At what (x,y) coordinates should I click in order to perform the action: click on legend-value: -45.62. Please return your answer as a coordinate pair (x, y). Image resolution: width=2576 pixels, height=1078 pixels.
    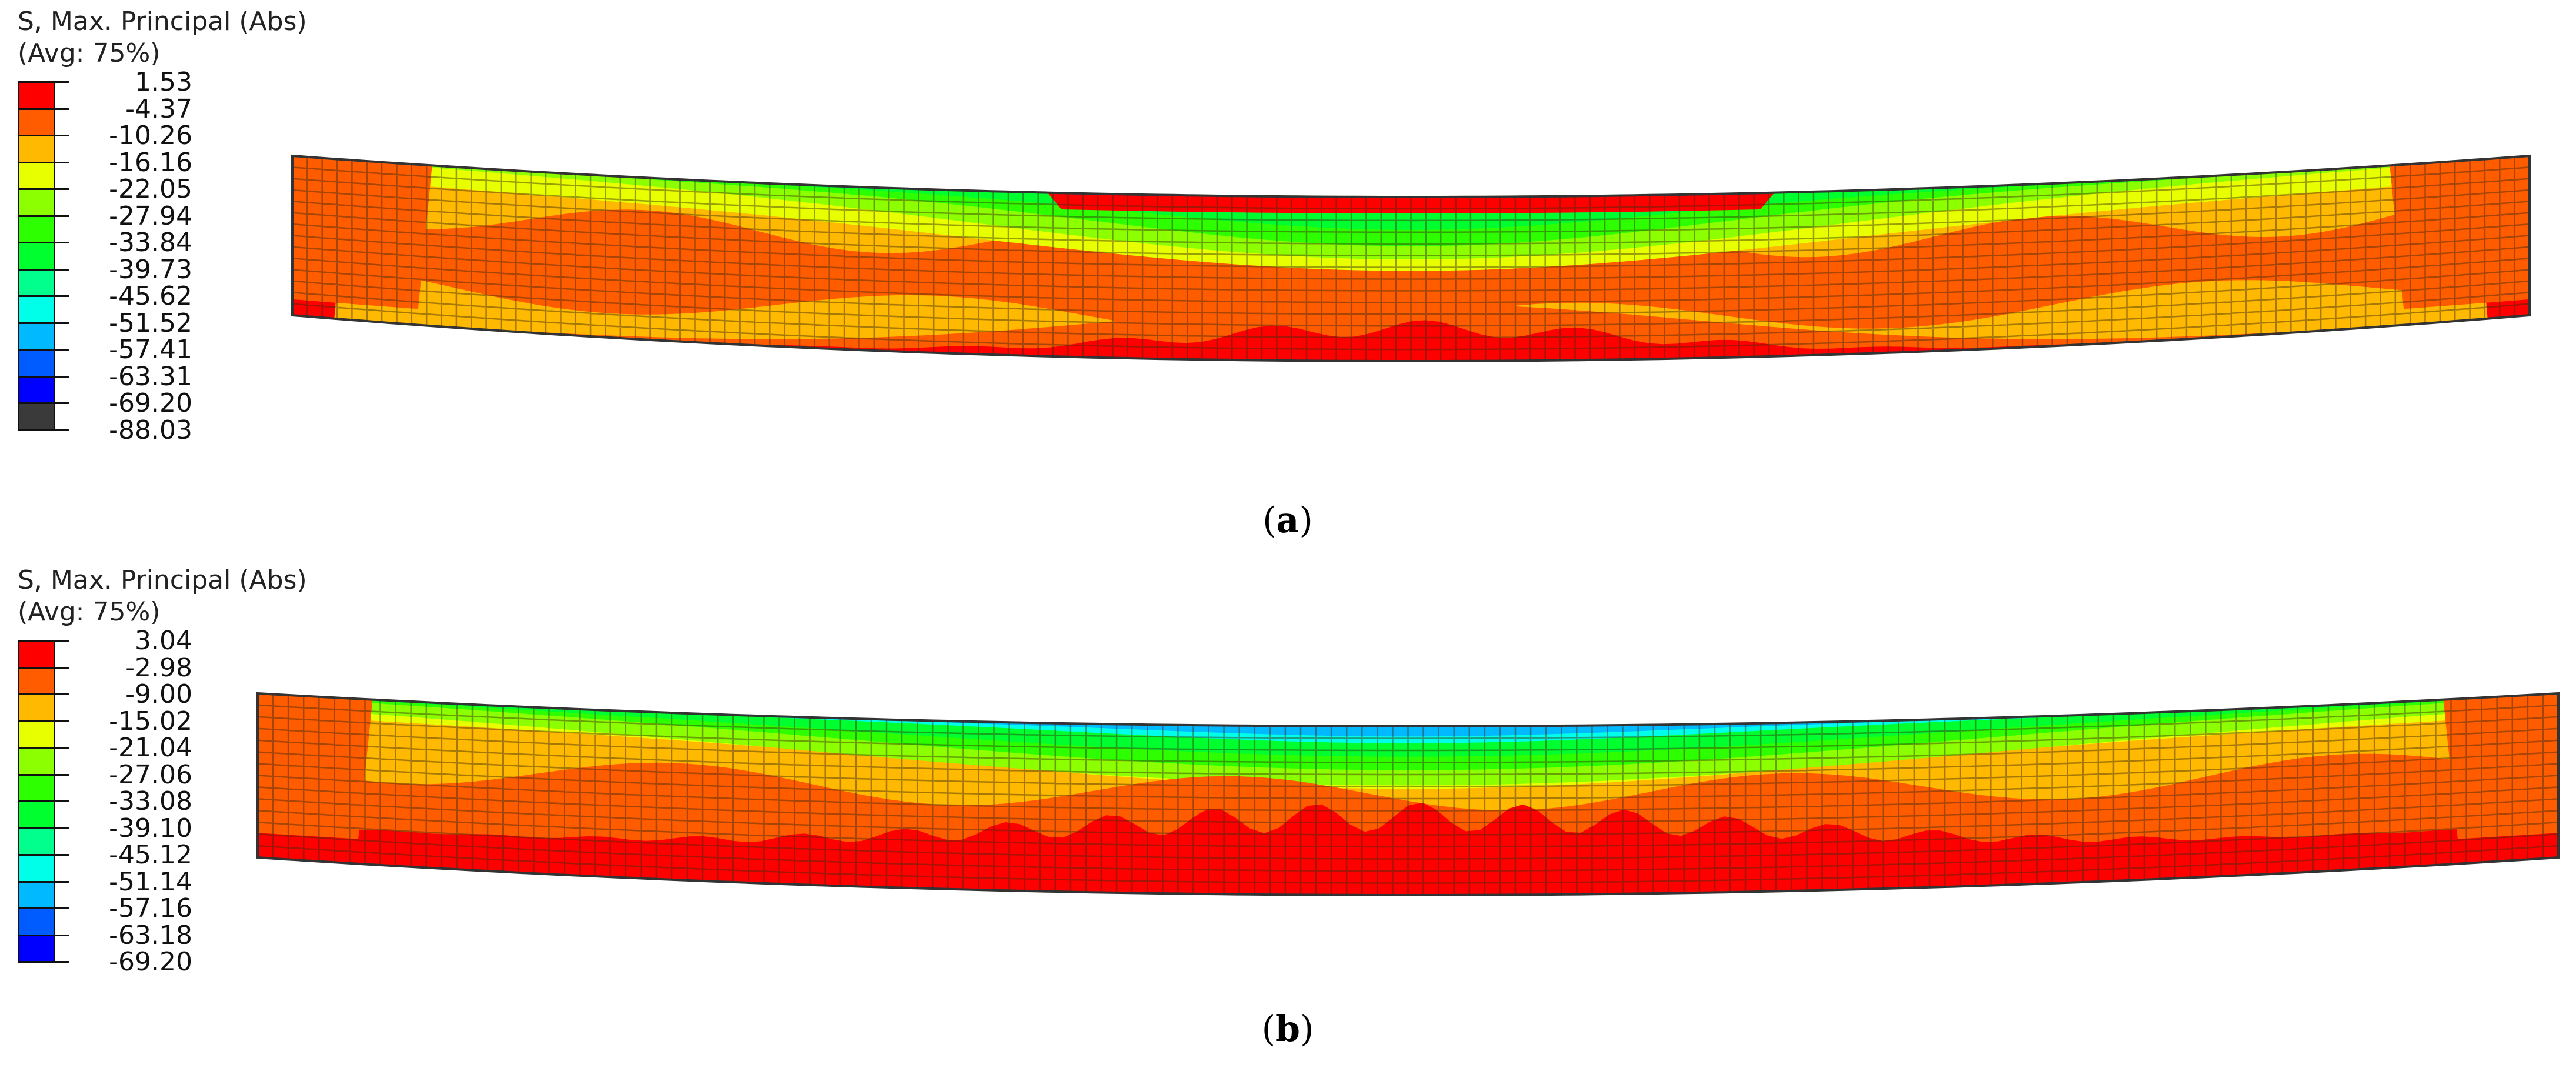
    Looking at the image, I should click on (150, 296).